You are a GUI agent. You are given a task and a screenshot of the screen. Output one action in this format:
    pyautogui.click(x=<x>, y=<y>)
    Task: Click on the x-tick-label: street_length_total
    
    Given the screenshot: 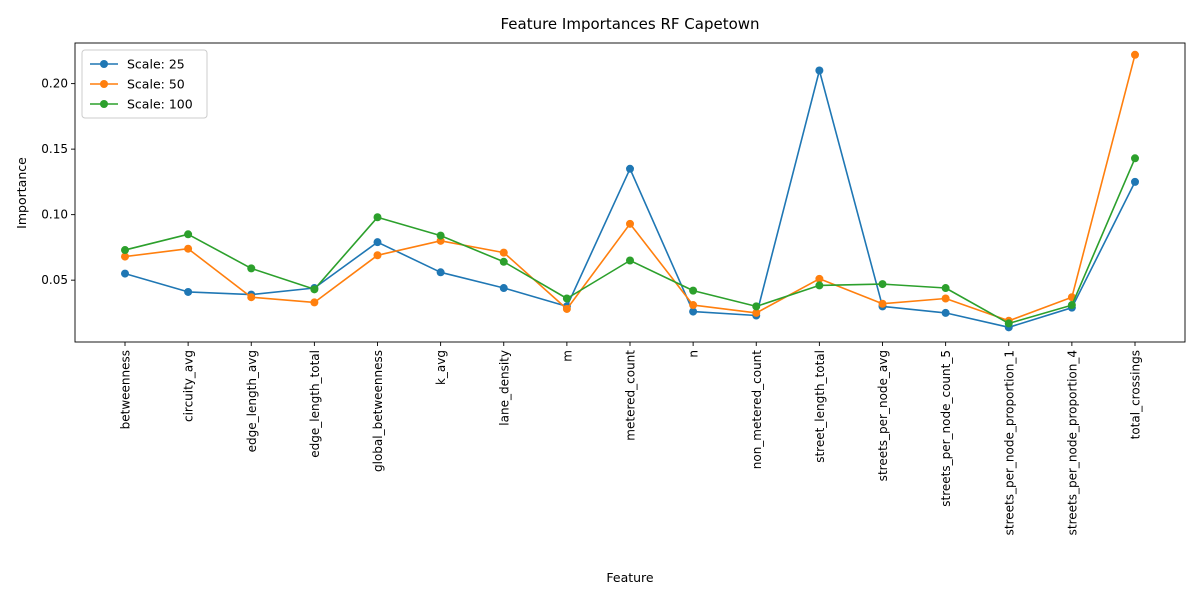 What is the action you would take?
    pyautogui.click(x=820, y=406)
    